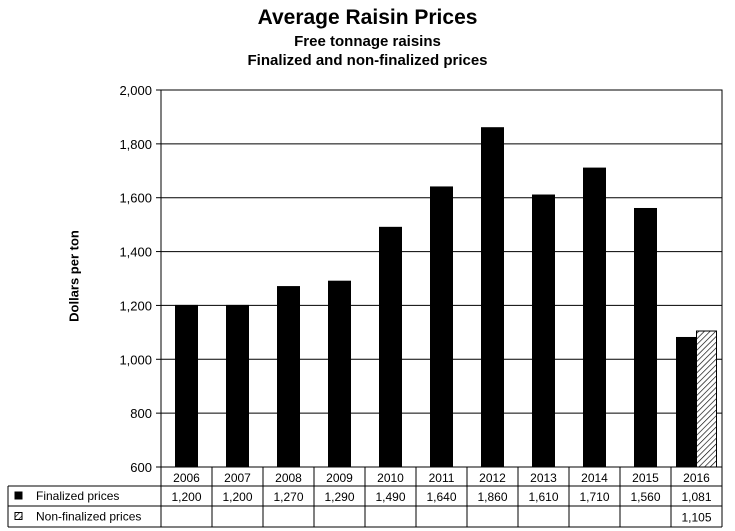 Image resolution: width=735 pixels, height=531 pixels. I want to click on data-label: 1,710, so click(594, 497).